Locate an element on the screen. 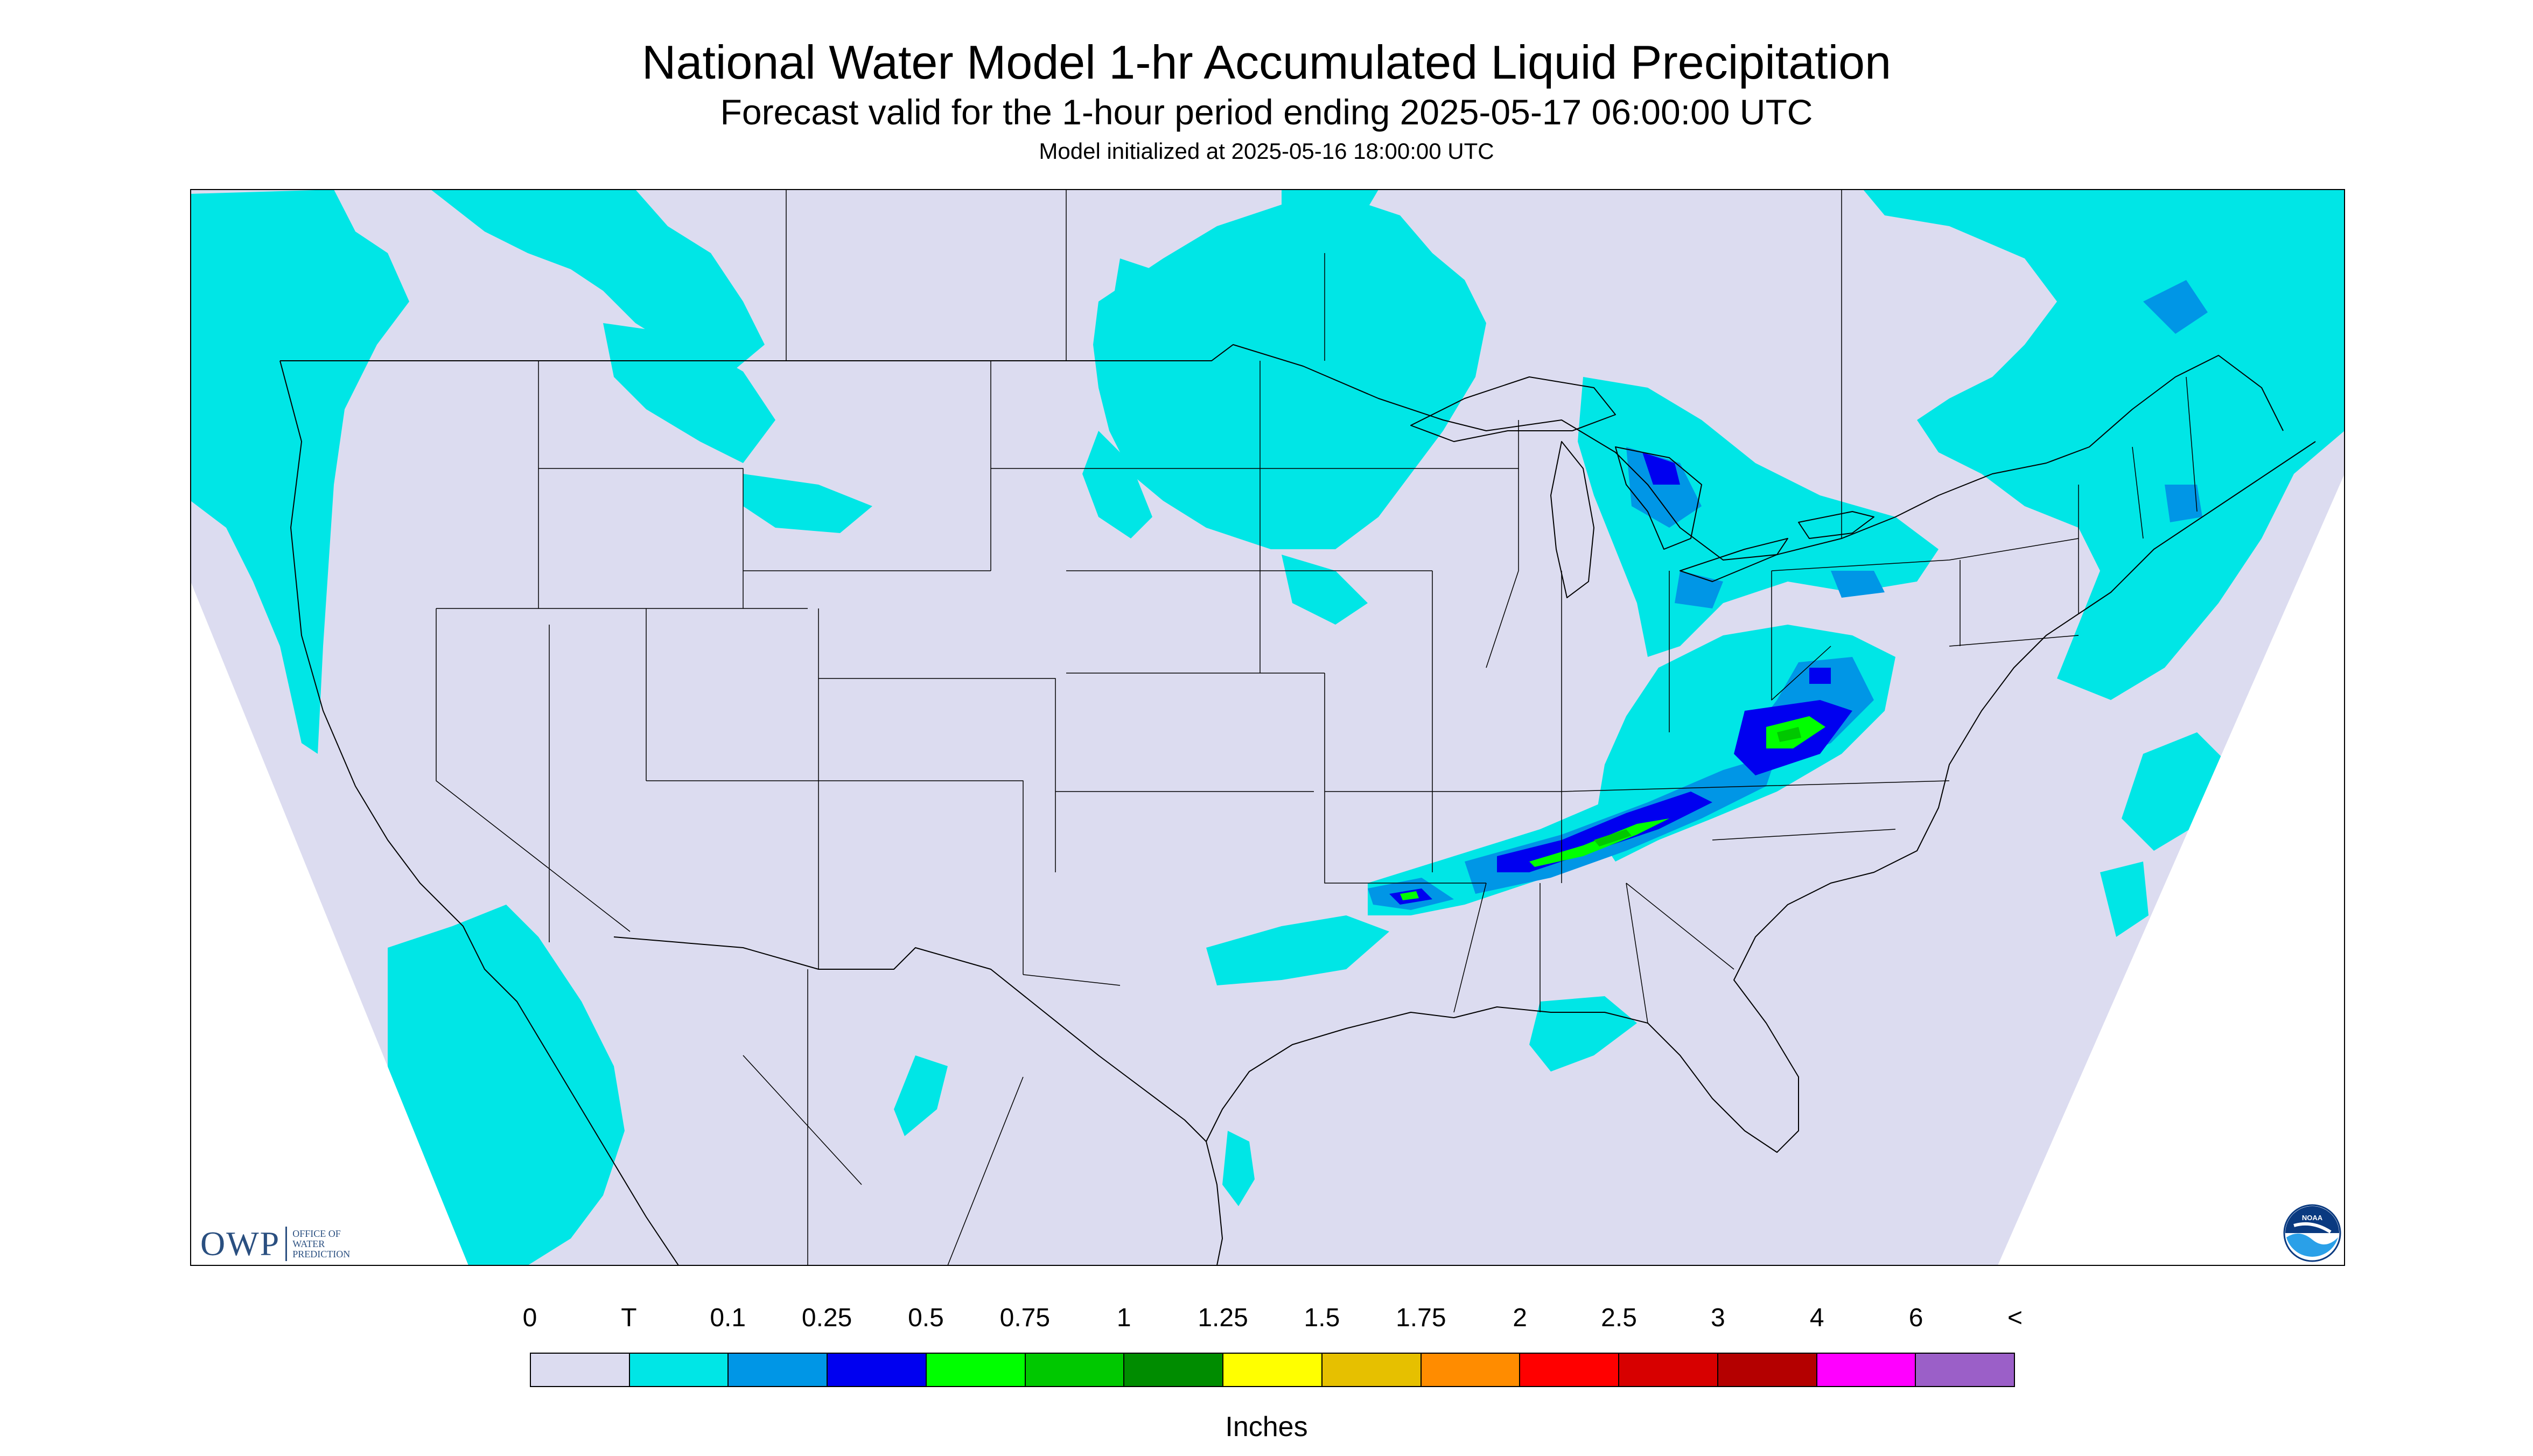  lake-superior is located at coordinates (1513, 409).